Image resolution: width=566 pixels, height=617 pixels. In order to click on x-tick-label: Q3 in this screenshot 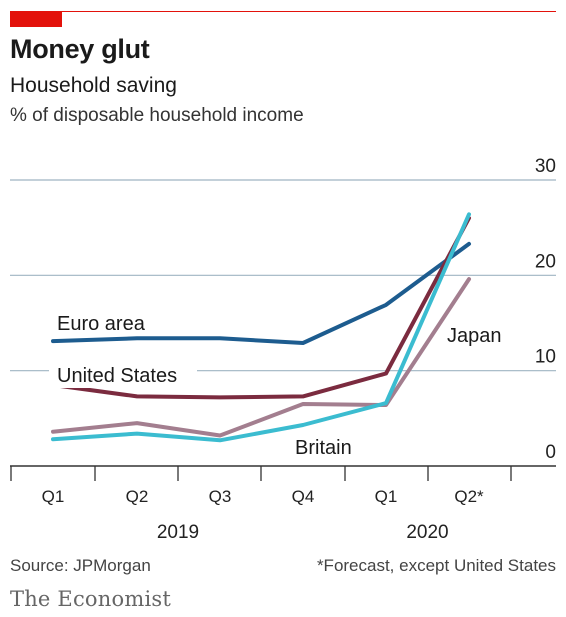, I will do `click(220, 496)`.